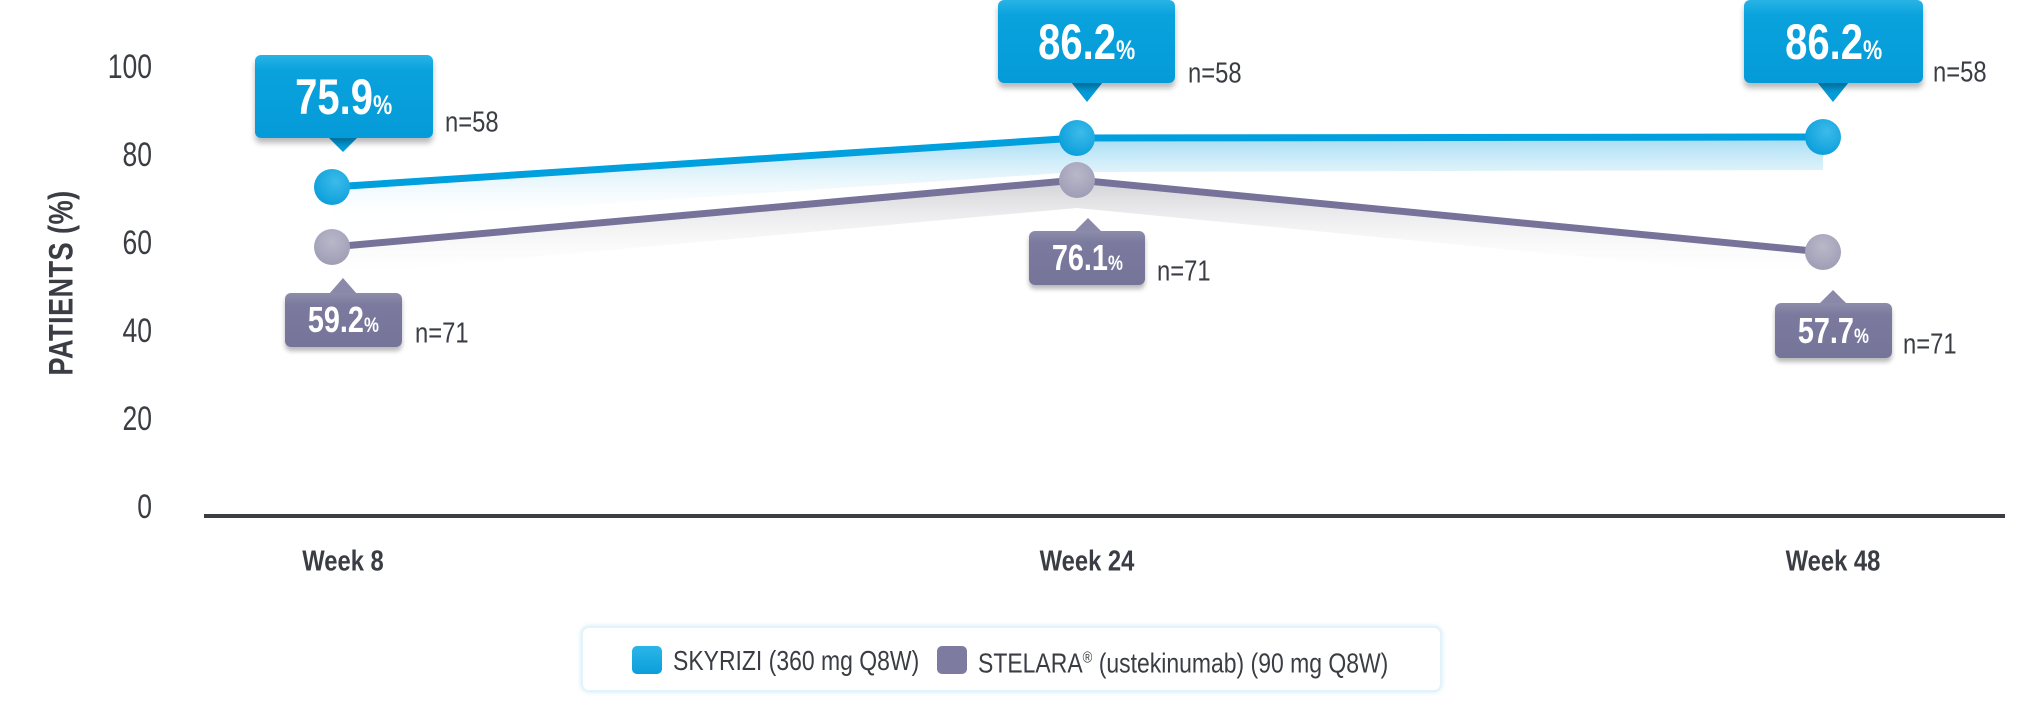 The image size is (2024, 724). I want to click on skyrizi-callout-week-24: 86.2%, so click(1086, 41).